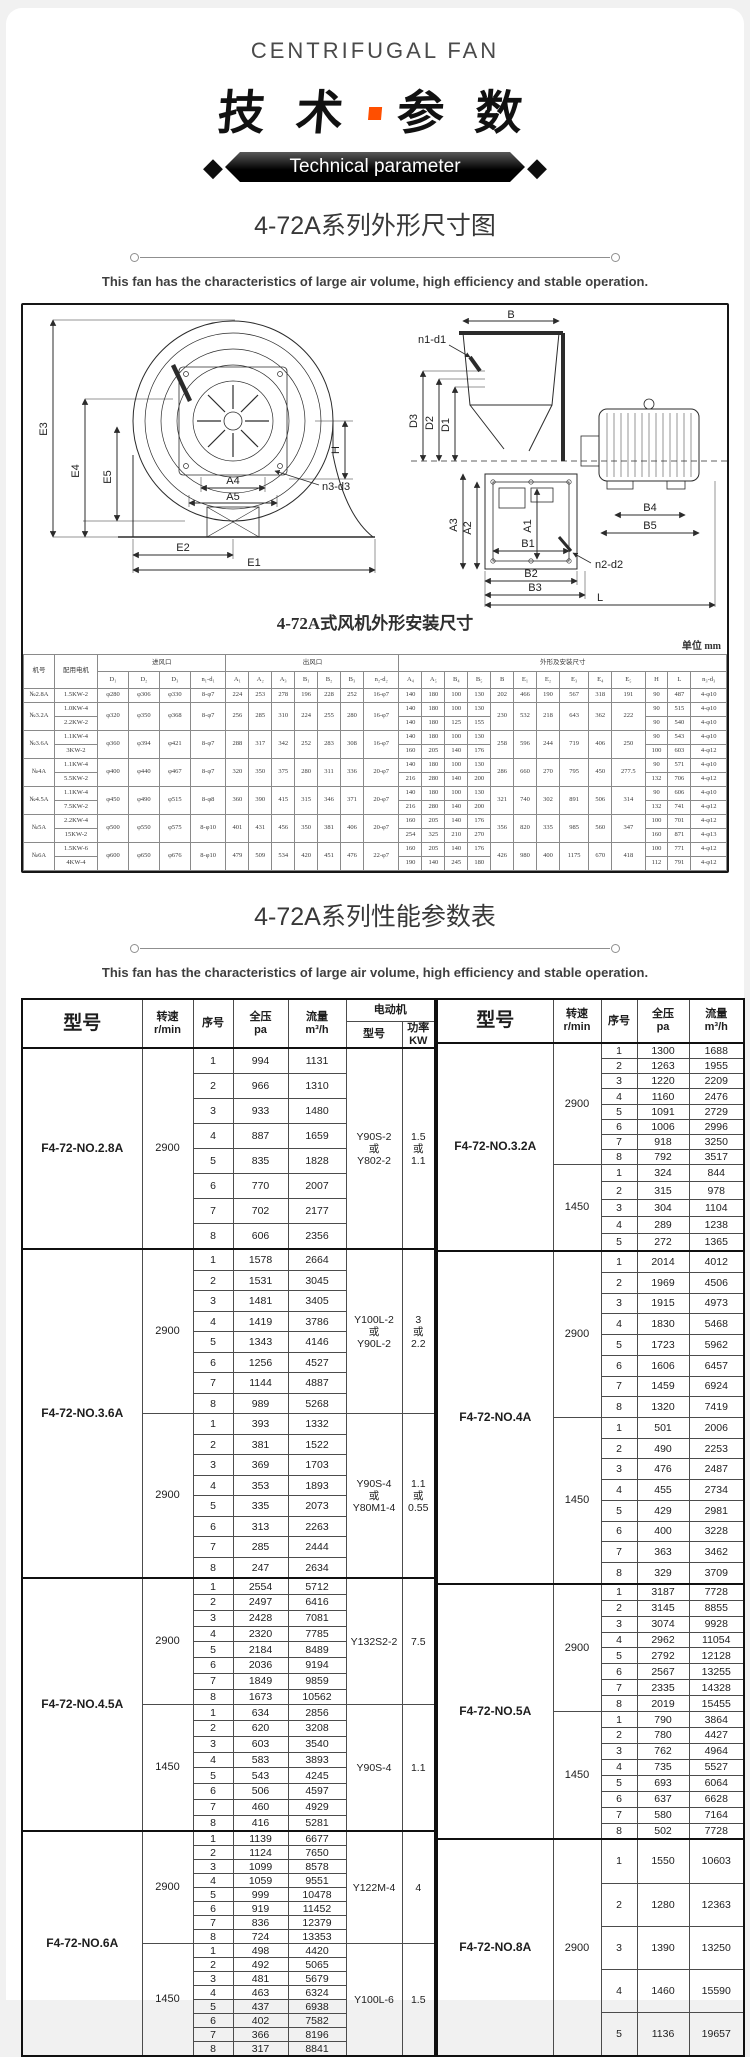 Image resolution: width=750 pixels, height=2057 pixels. What do you see at coordinates (502, 772) in the screenshot?
I see `cell: 286` at bounding box center [502, 772].